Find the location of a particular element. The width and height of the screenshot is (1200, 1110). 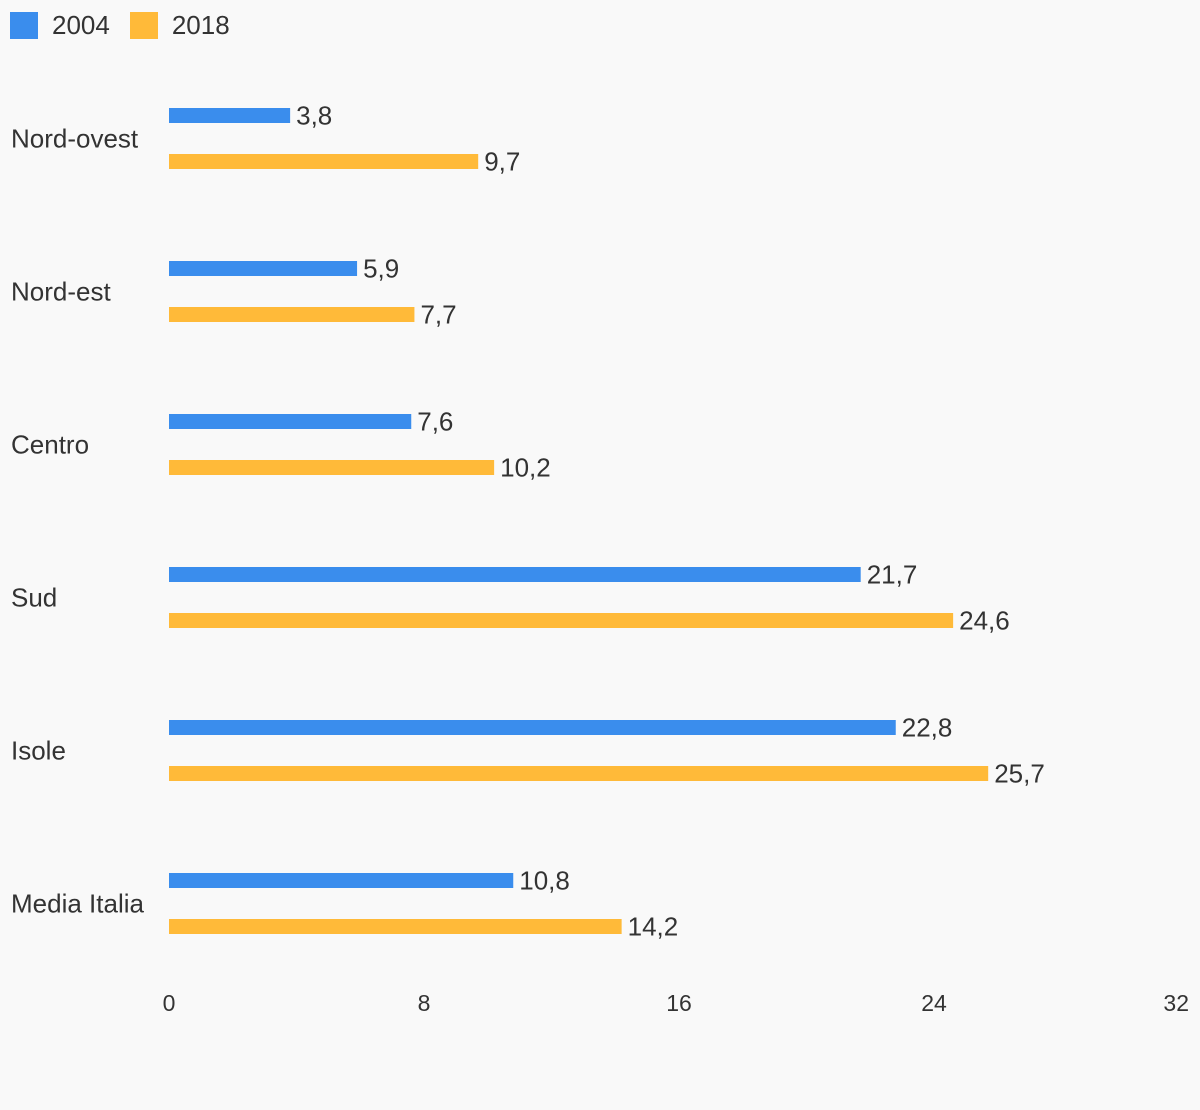

bar-nord-ovest-2018 is located at coordinates (324, 161).